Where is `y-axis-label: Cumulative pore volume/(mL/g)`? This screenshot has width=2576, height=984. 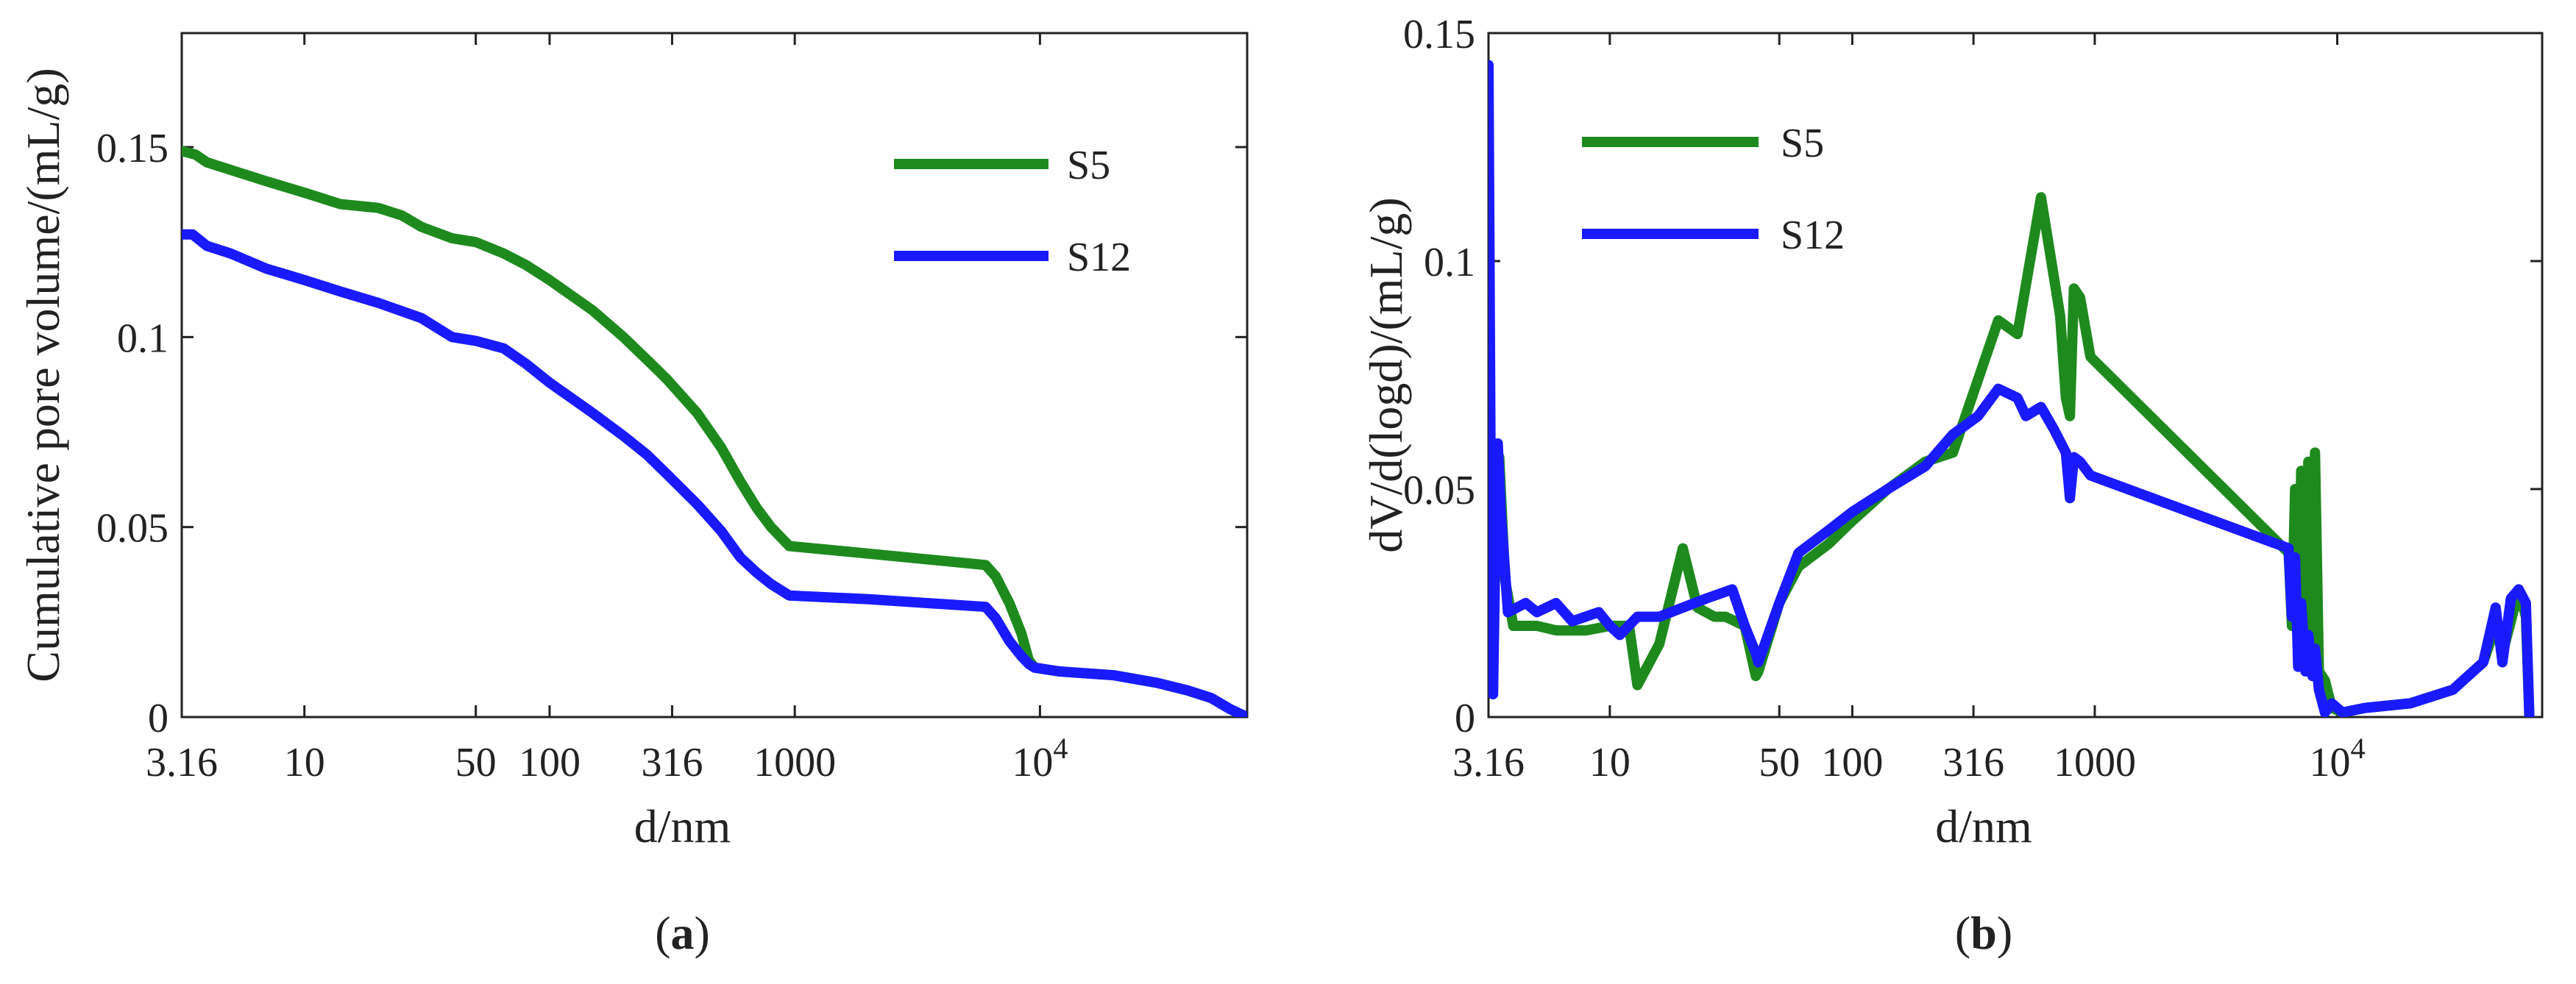
y-axis-label: Cumulative pore volume/(mL/g) is located at coordinates (43, 375).